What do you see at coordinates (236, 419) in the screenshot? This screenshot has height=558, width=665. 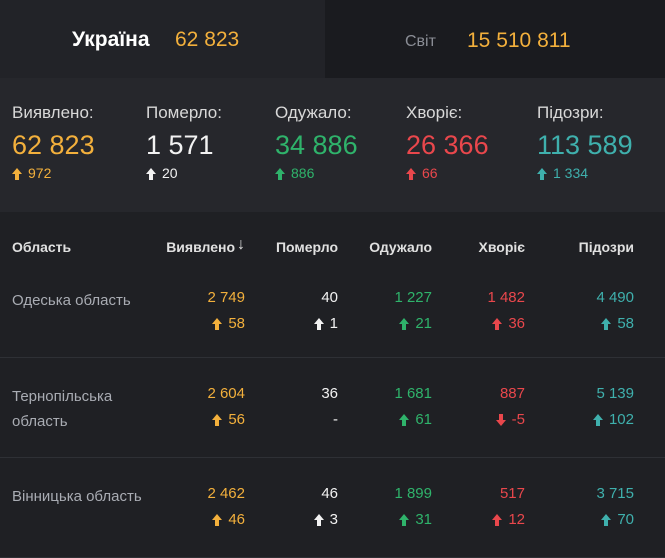 I see `delta-text: 56` at bounding box center [236, 419].